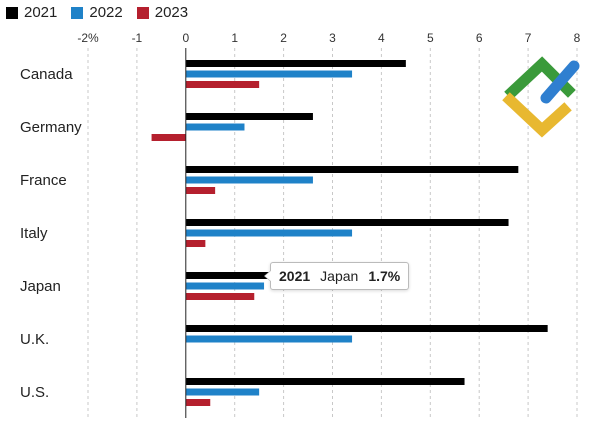 This screenshot has height=431, width=599. What do you see at coordinates (528, 38) in the screenshot?
I see `x-tick-label: 7` at bounding box center [528, 38].